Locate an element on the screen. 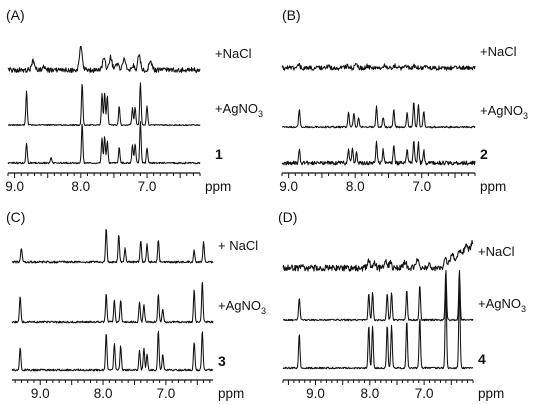  compound-label: 2 is located at coordinates (484, 154).